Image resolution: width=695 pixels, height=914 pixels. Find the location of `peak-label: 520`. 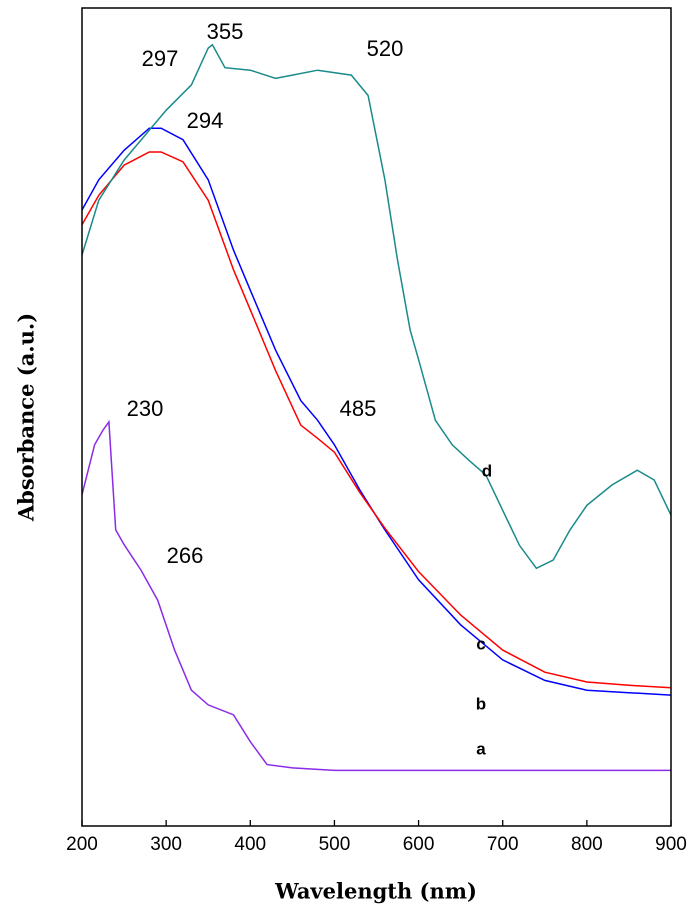

peak-label: 520 is located at coordinates (385, 48).